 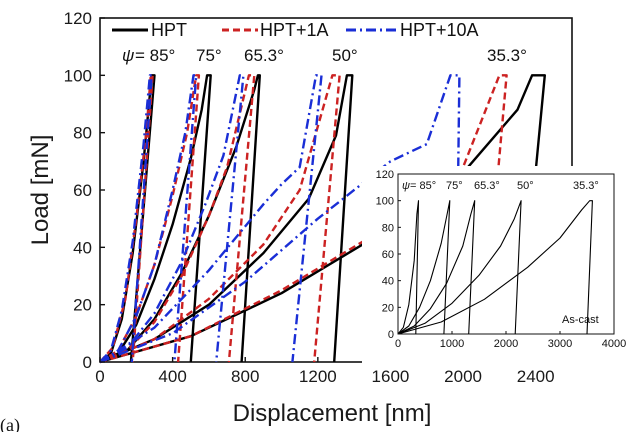 What do you see at coordinates (506, 344) in the screenshot?
I see `inset-x-tick-label: 2000` at bounding box center [506, 344].